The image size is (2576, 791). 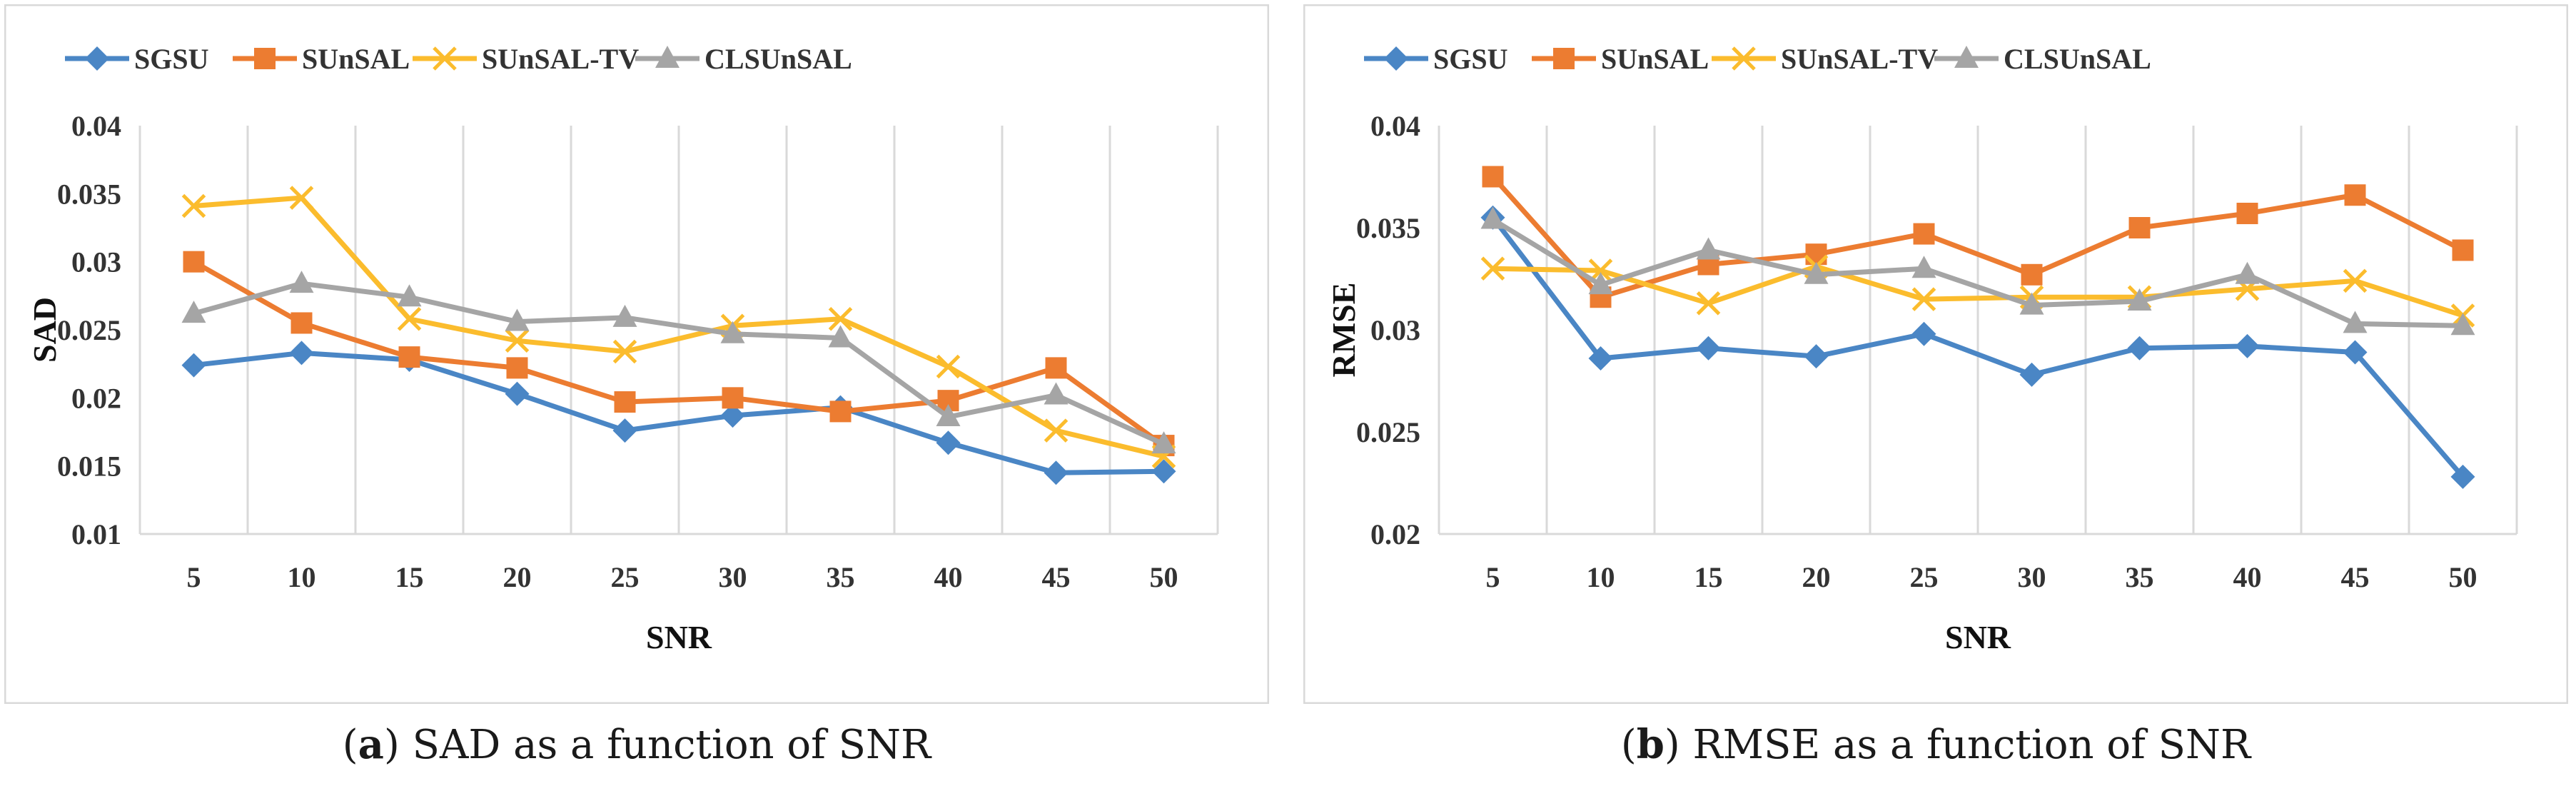 I want to click on caption-rmse: (b) RMSE as a function of SNR, so click(x=1935, y=745).